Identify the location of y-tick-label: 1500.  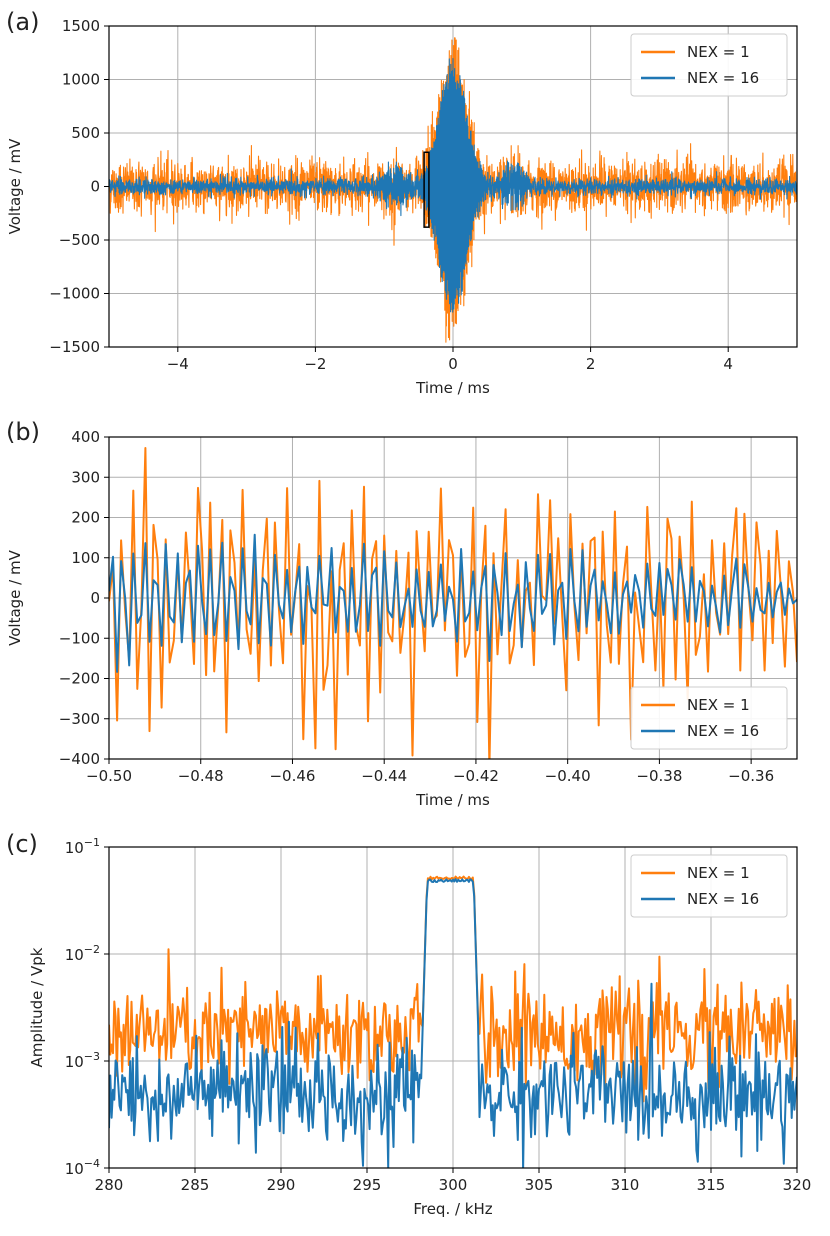
(81, 26).